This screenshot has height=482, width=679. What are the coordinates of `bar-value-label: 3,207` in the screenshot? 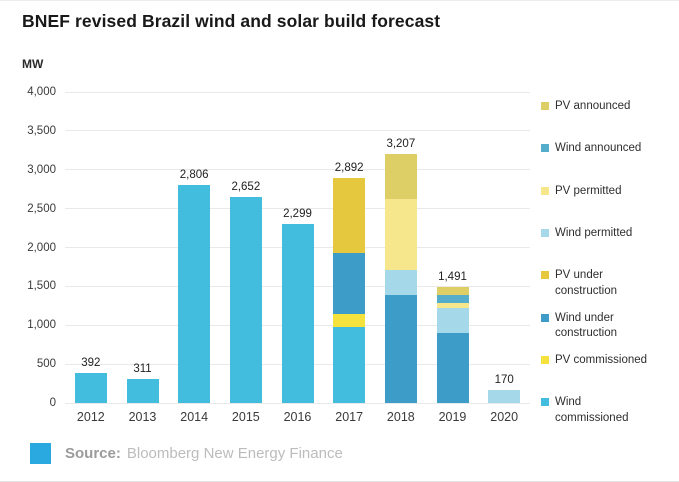 It's located at (401, 143).